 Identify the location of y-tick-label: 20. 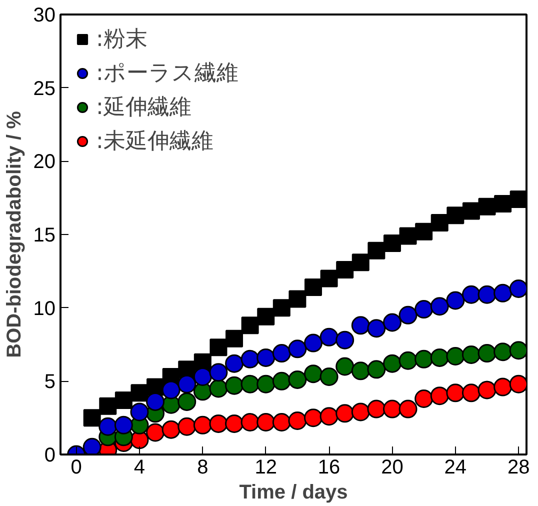
(44, 162).